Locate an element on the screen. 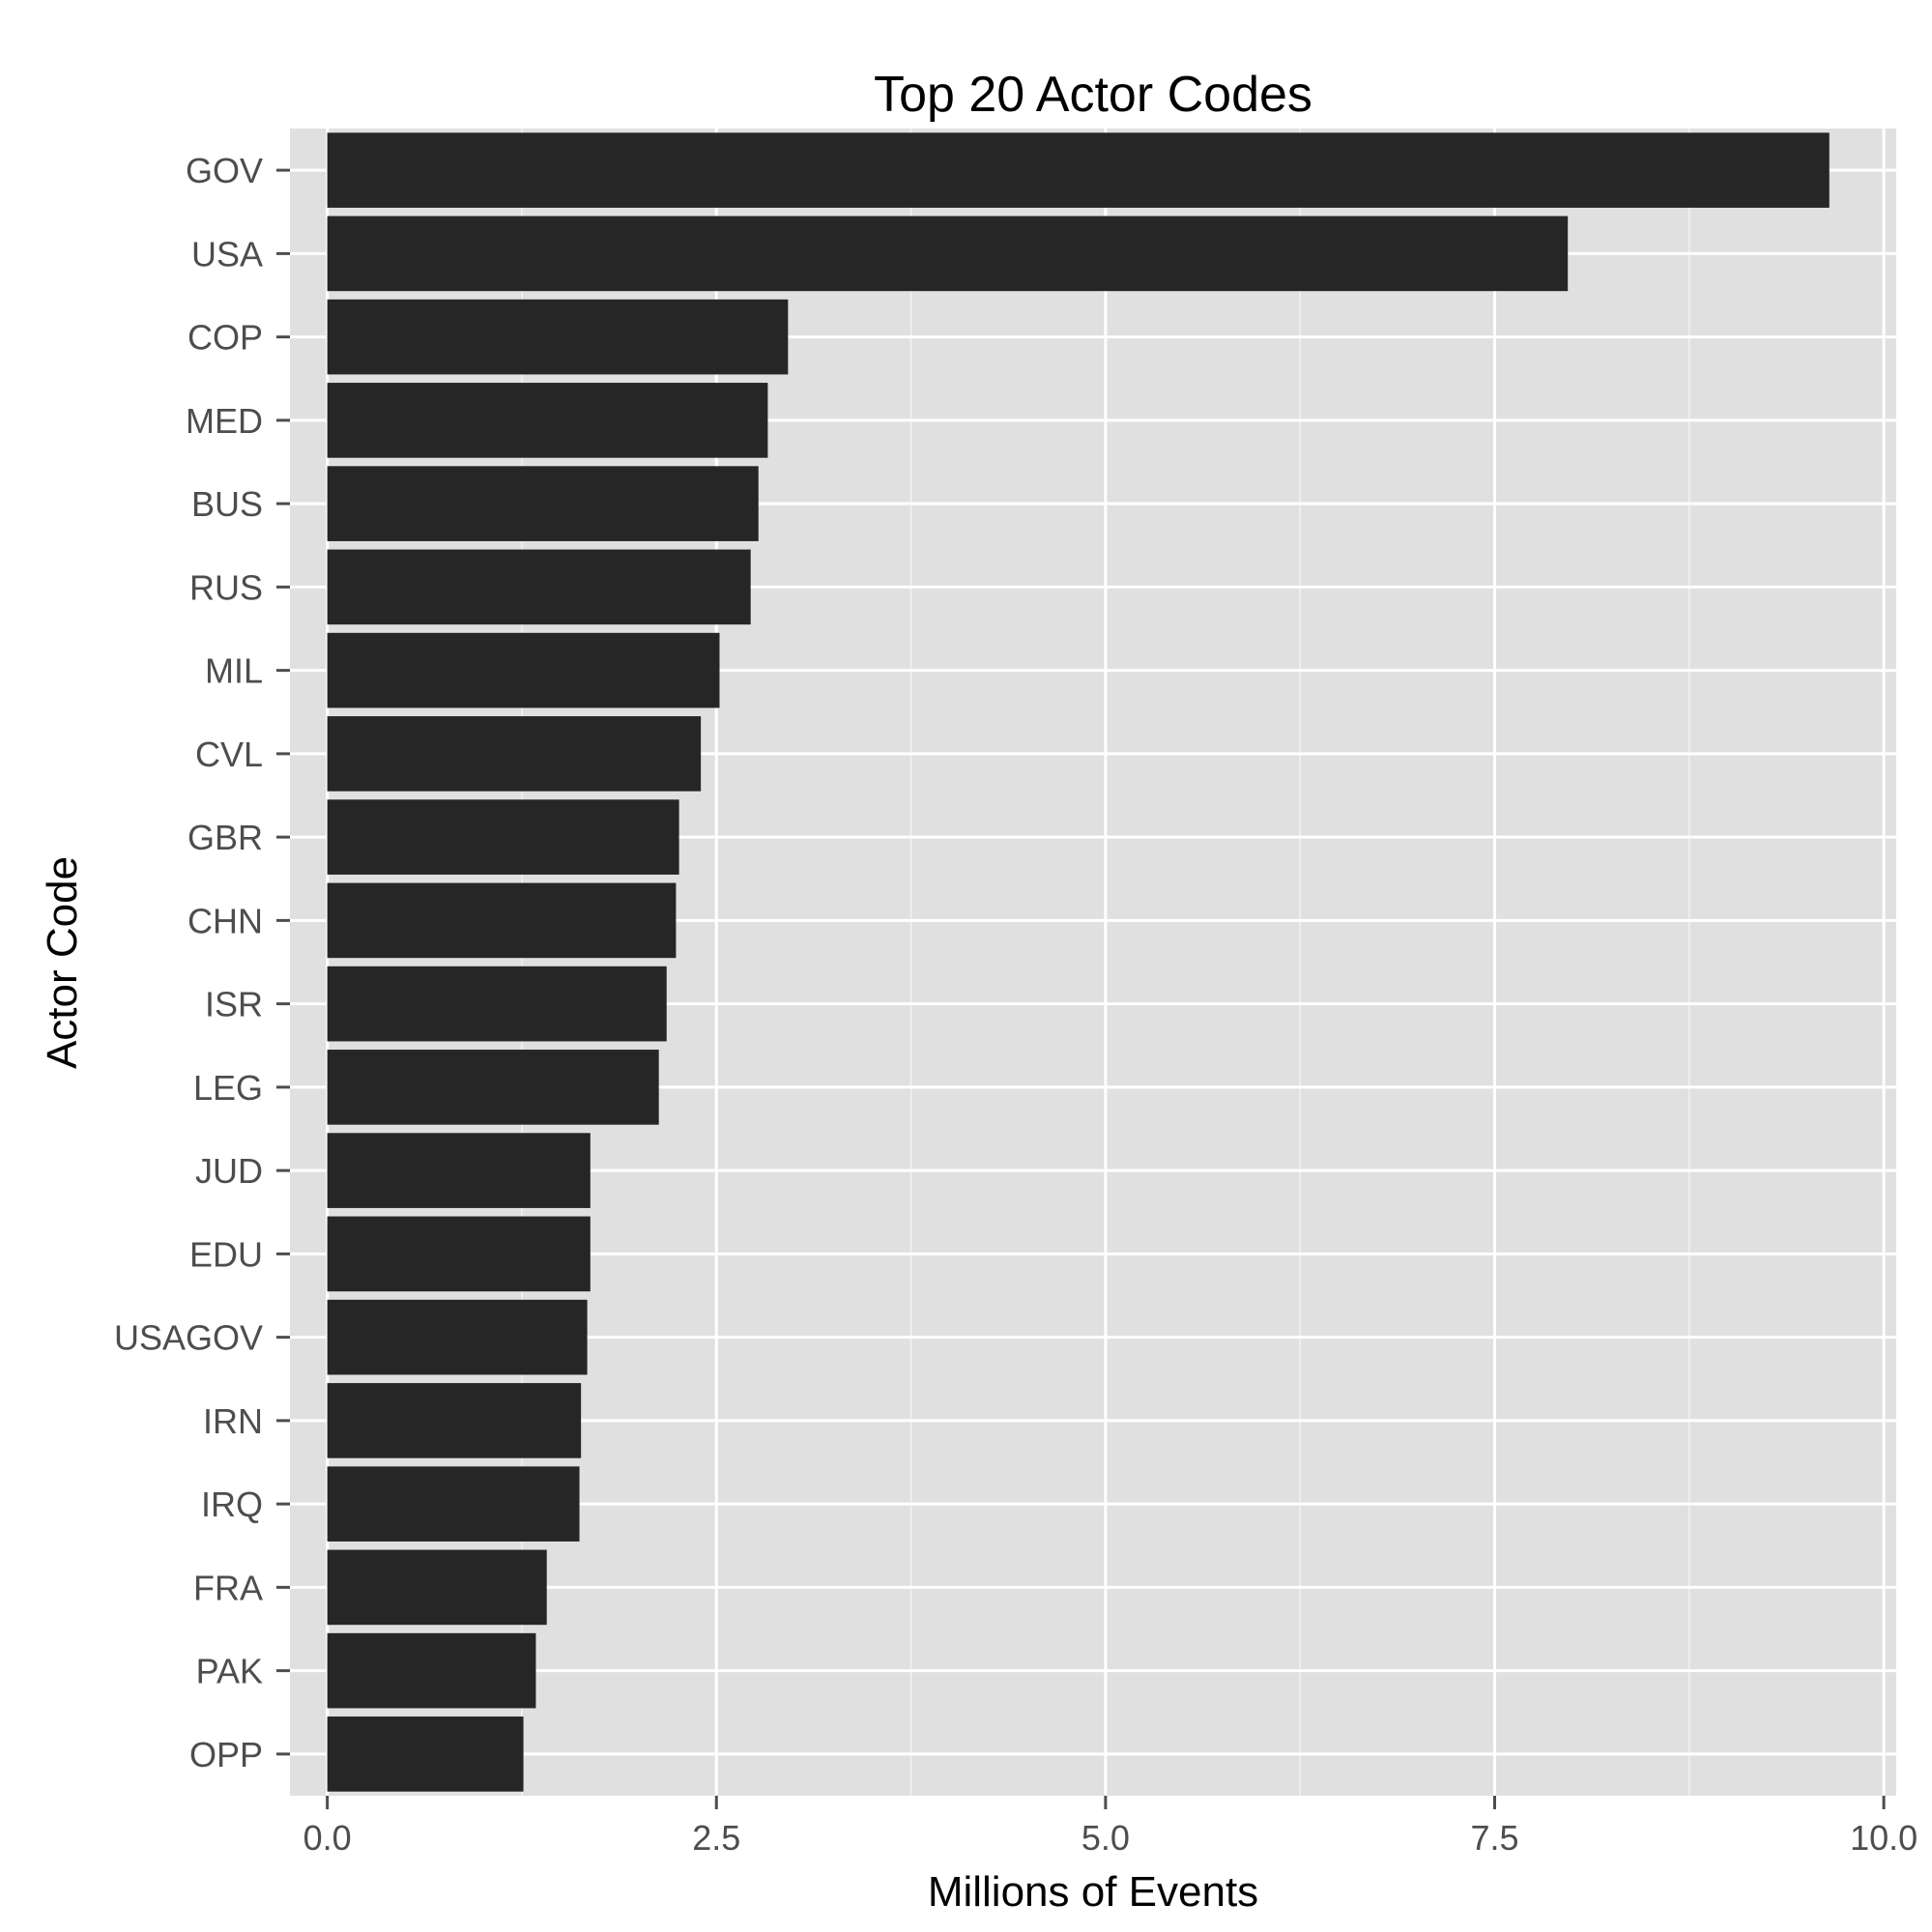  y-tick-label: LEG is located at coordinates (228, 1088).